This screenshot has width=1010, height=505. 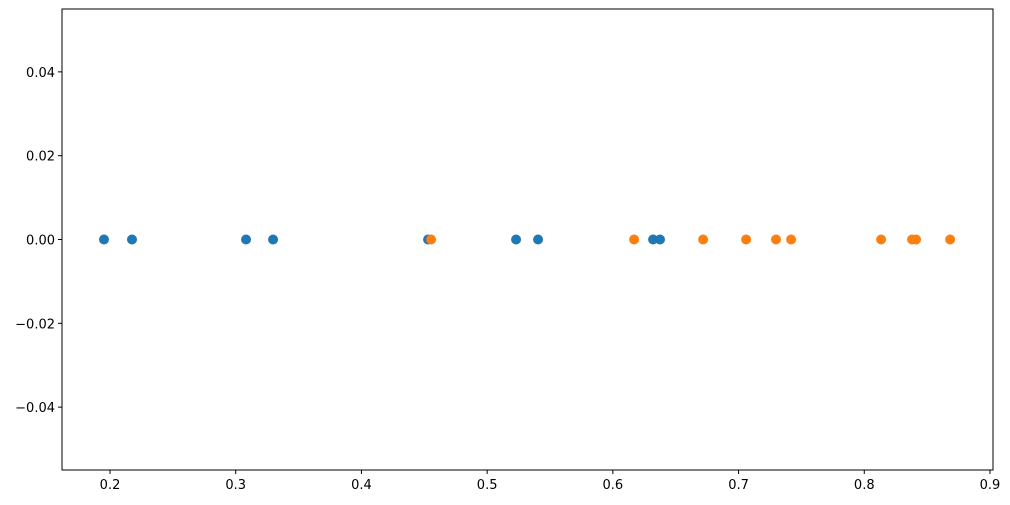 I want to click on x-tick-label: 0.5, so click(x=487, y=485).